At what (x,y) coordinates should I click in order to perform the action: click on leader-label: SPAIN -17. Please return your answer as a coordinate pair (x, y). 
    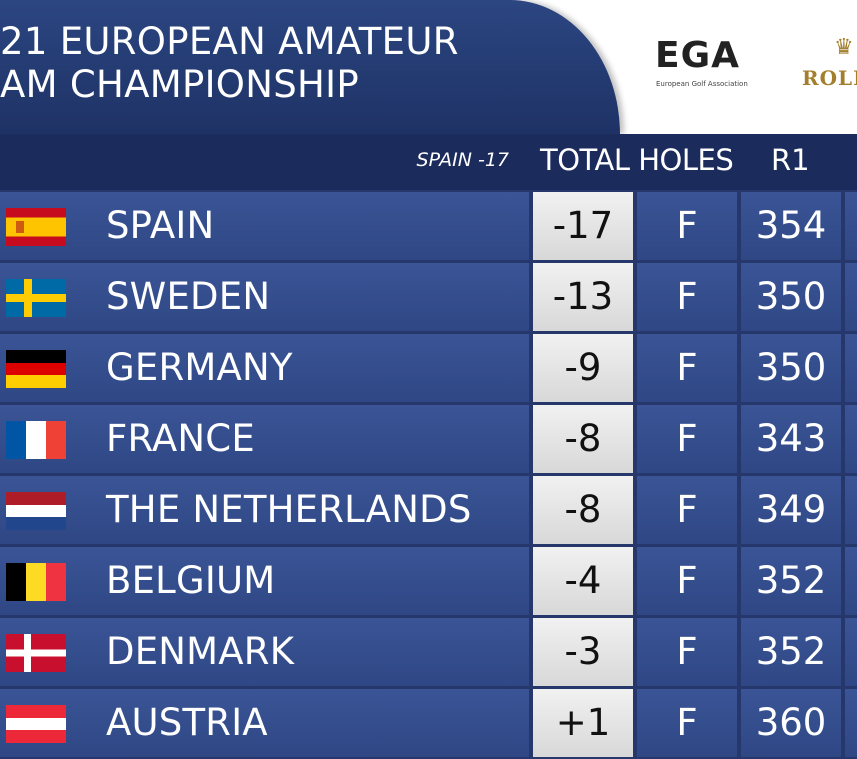
    Looking at the image, I should click on (462, 160).